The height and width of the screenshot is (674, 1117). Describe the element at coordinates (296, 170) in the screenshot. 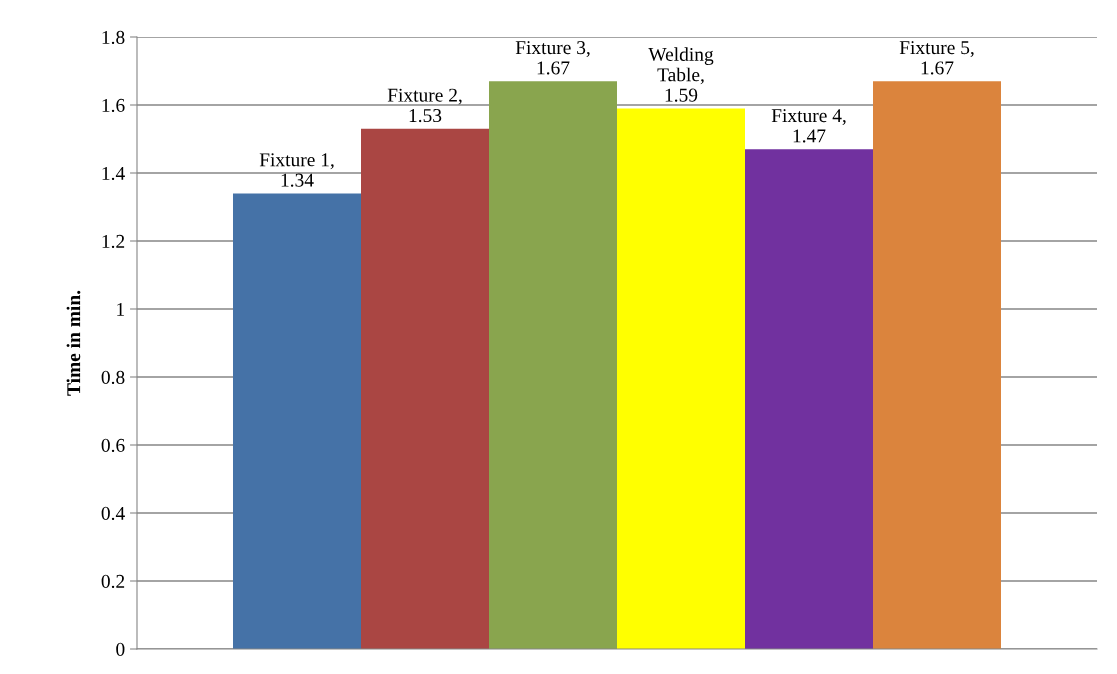

I see `data-label: Fixture 1, 1.34` at that location.